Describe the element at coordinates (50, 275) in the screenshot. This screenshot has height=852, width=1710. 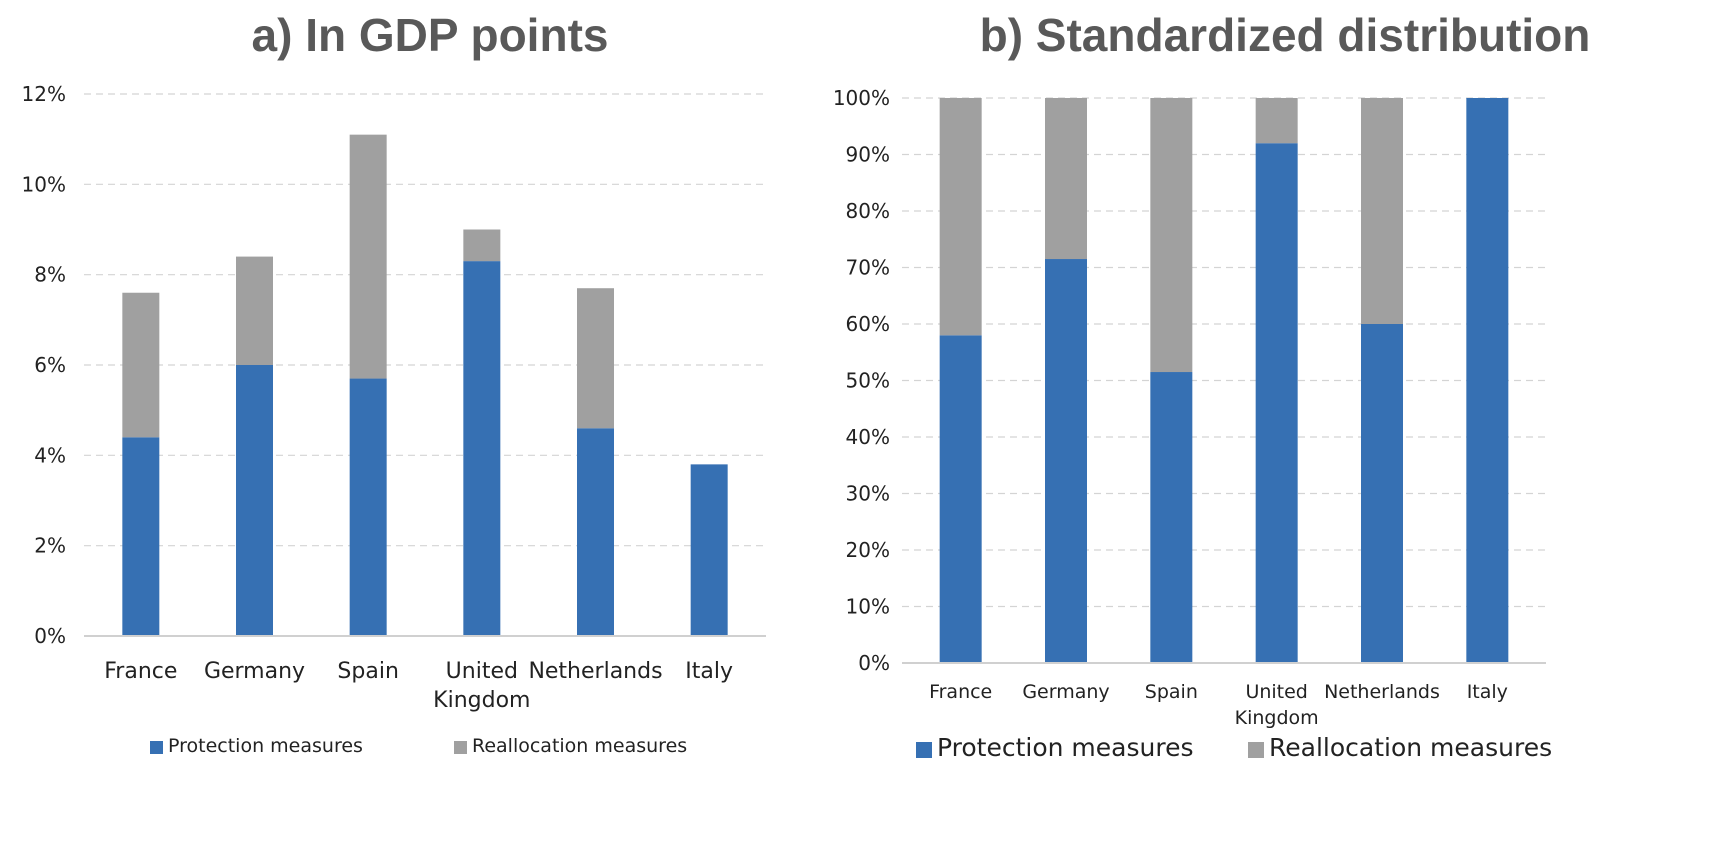
I see `y-tick-label: 8%` at that location.